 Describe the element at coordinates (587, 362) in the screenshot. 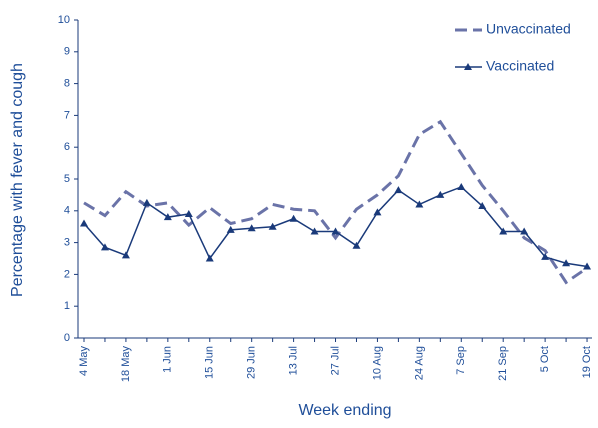

I see `x-tick-label: 19 Oct` at that location.